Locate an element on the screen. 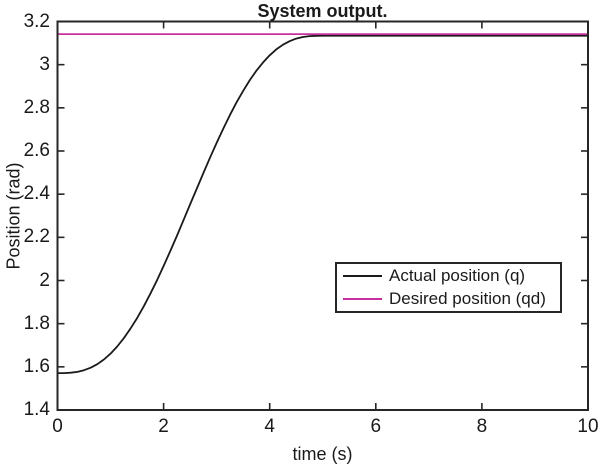  x-tick-label: 6 is located at coordinates (376, 426).